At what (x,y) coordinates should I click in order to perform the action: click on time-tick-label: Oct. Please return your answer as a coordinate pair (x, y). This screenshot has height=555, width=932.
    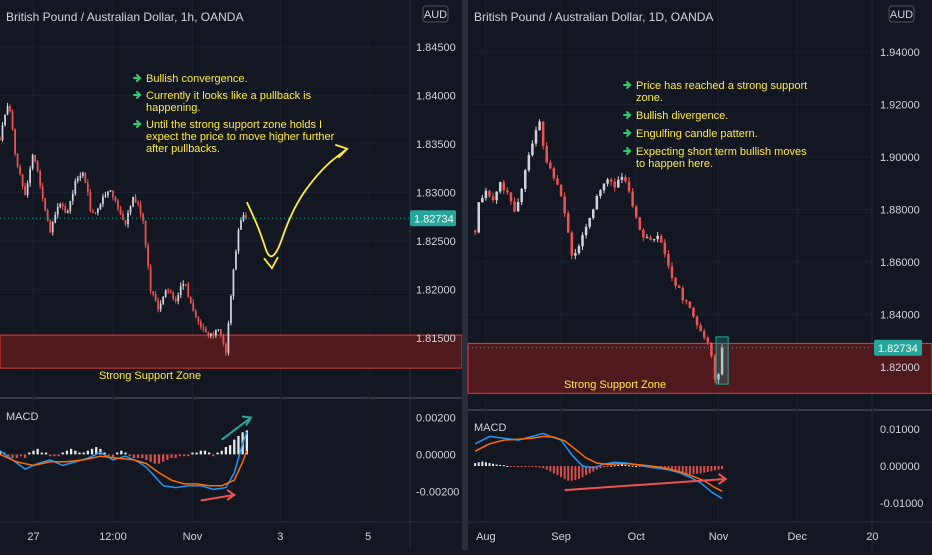
    Looking at the image, I should click on (636, 537).